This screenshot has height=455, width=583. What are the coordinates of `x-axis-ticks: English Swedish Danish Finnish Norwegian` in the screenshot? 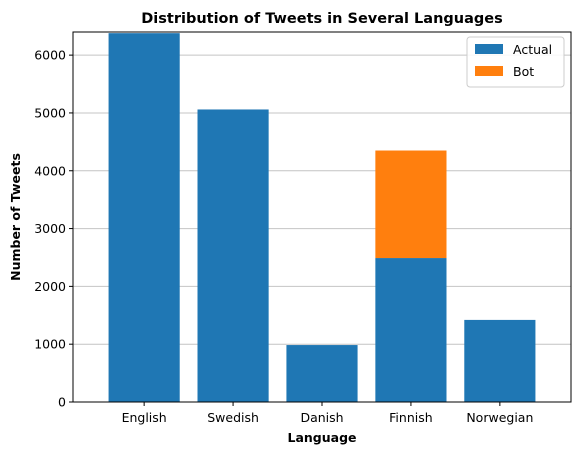 It's located at (327, 413).